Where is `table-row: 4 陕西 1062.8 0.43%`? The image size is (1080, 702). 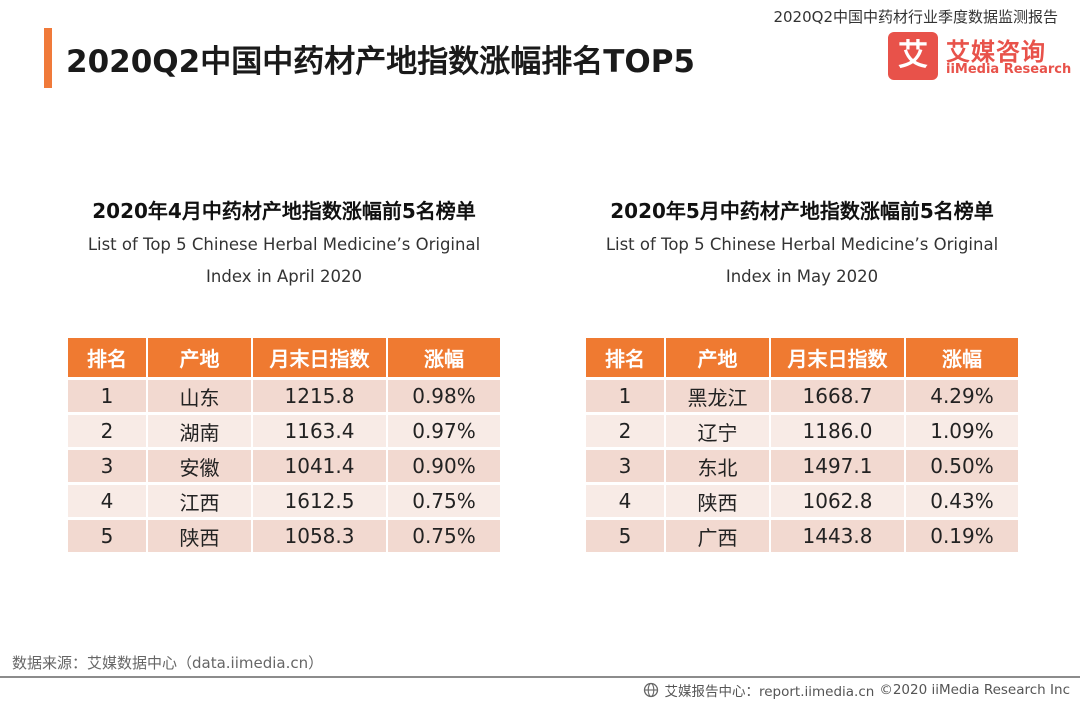
table-row: 4 陕西 1062.8 0.43% is located at coordinates (802, 502).